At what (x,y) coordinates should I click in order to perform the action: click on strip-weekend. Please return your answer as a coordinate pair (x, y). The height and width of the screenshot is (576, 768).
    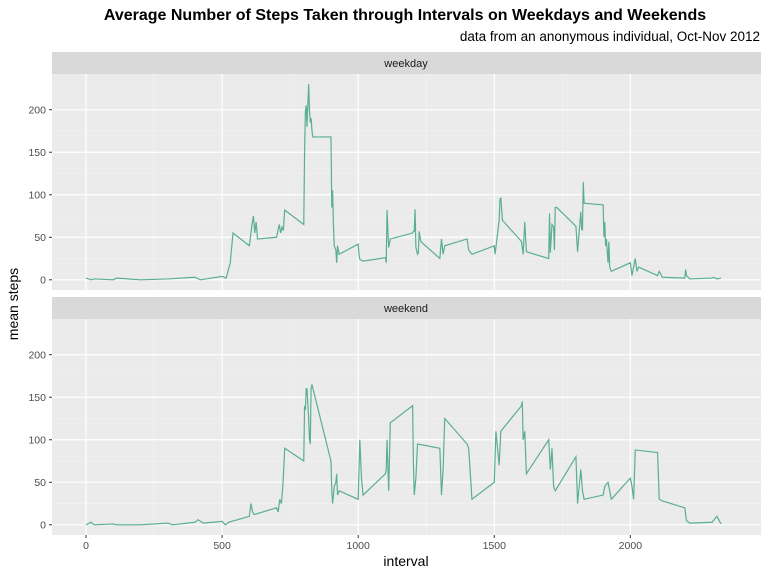
    Looking at the image, I should click on (406, 308).